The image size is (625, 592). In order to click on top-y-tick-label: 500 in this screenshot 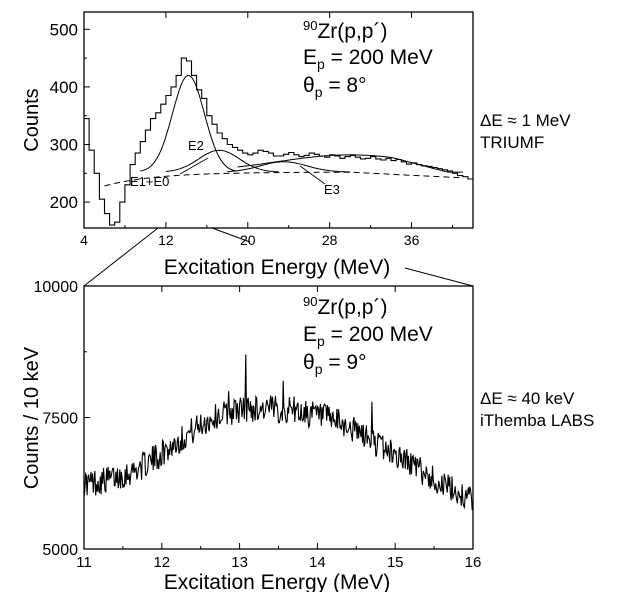, I will do `click(64, 29)`.